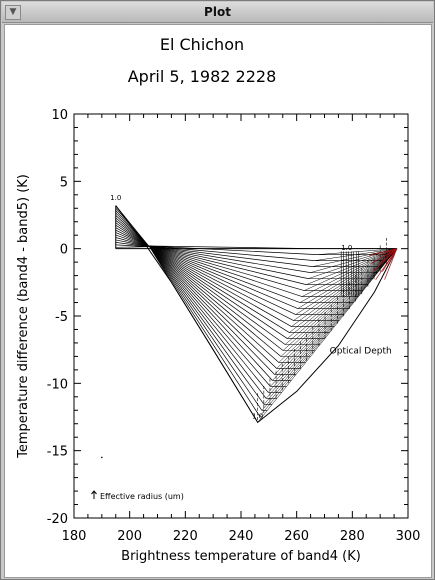 This screenshot has height=580, width=435. I want to click on window-menu-icon: ▼, so click(13, 12).